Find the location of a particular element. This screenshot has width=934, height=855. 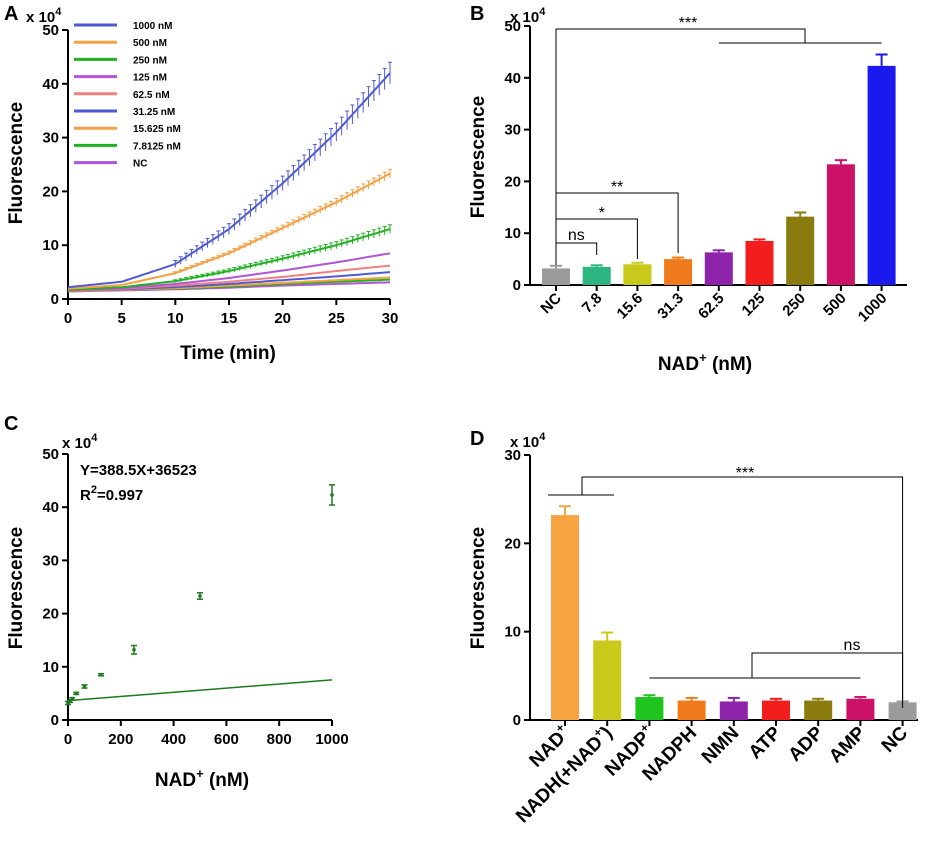

panel-a-legend-label: 250 nM is located at coordinates (150, 60).